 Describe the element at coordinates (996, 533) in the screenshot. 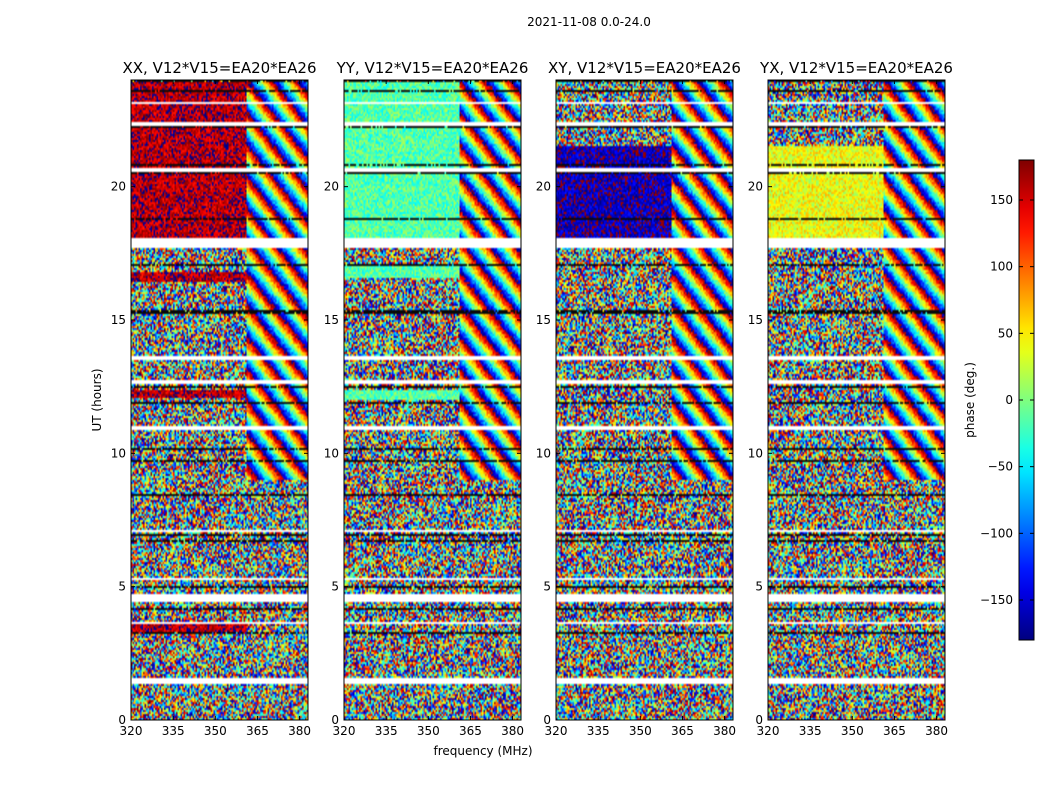

I see `colorbar-tick-label: −100` at that location.